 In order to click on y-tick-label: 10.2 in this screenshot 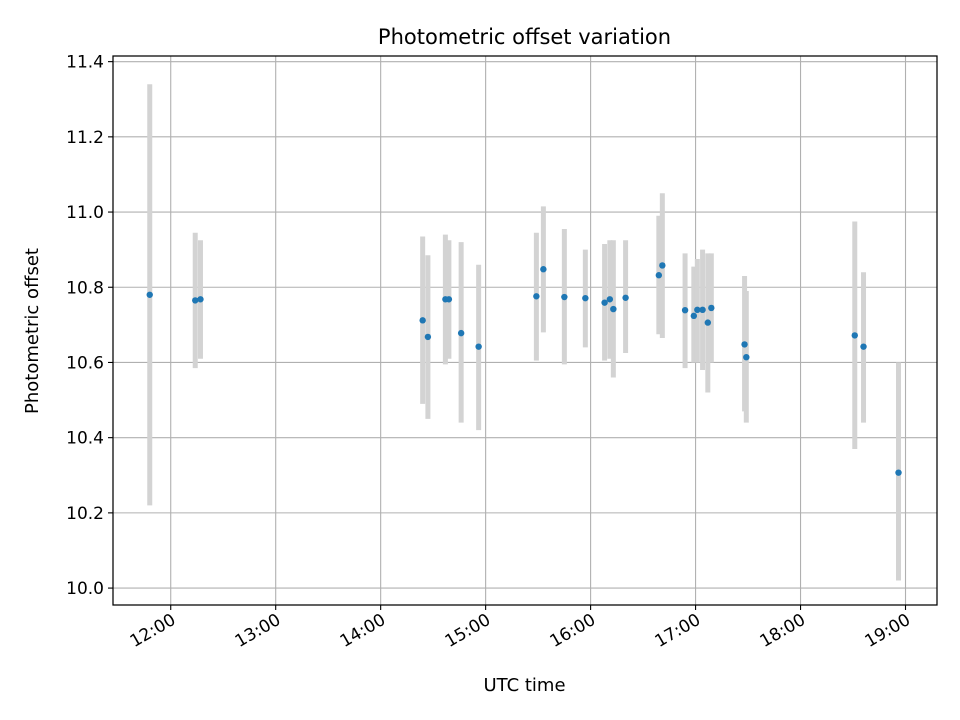, I will do `click(85, 514)`.